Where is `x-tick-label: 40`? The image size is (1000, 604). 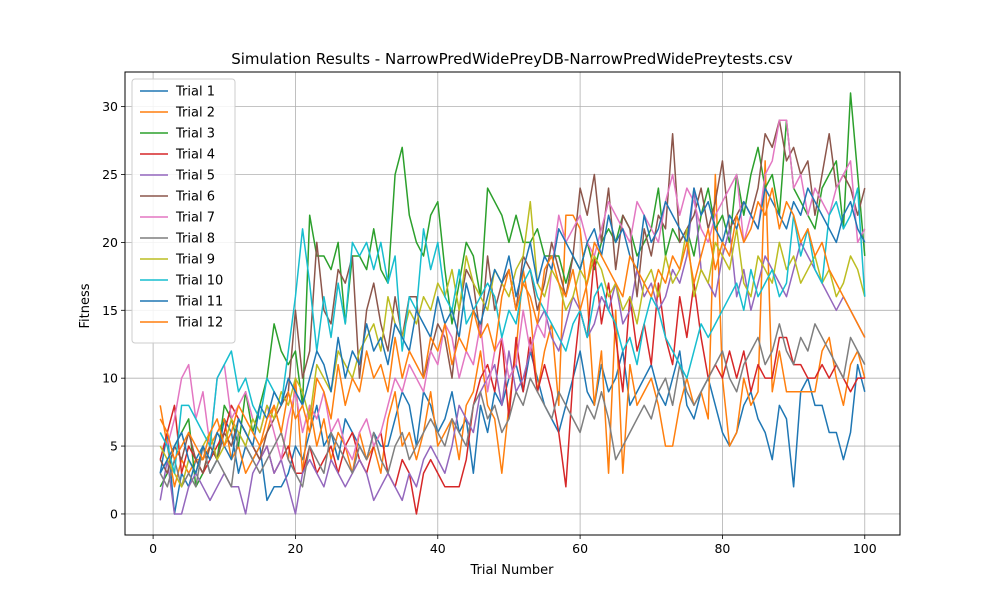
x-tick-label: 40 is located at coordinates (438, 548).